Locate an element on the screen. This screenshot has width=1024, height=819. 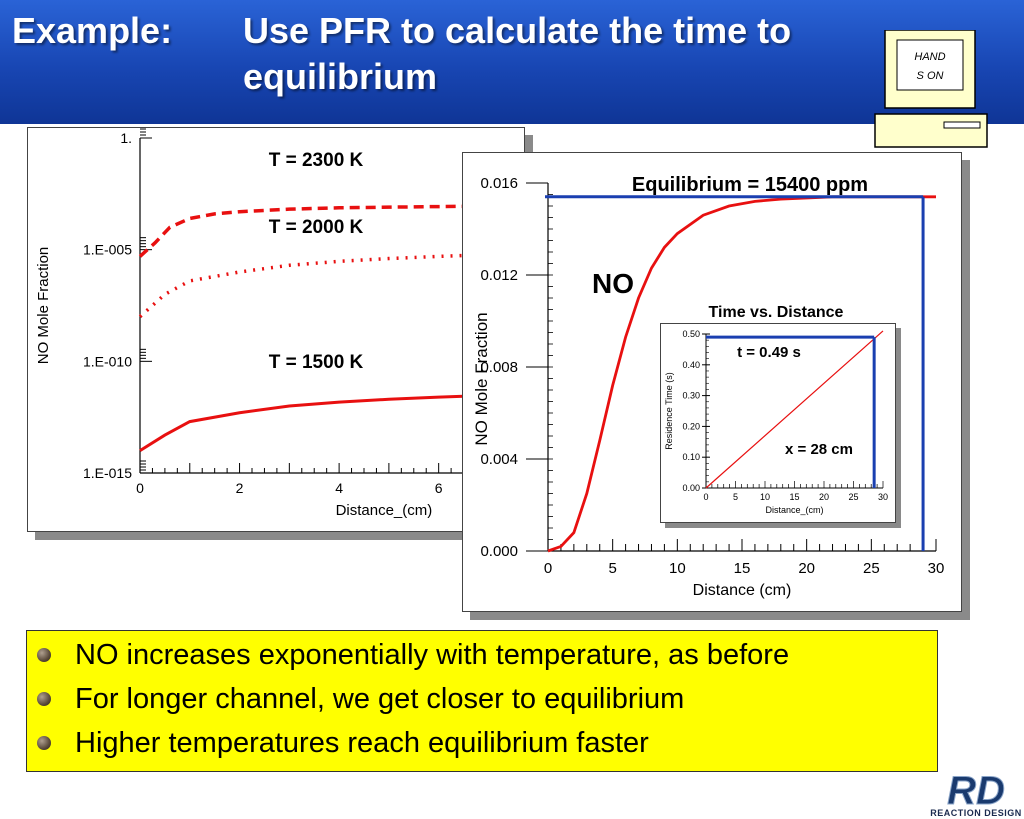
logo-caption: Reaction Design is located at coordinates (976, 813).